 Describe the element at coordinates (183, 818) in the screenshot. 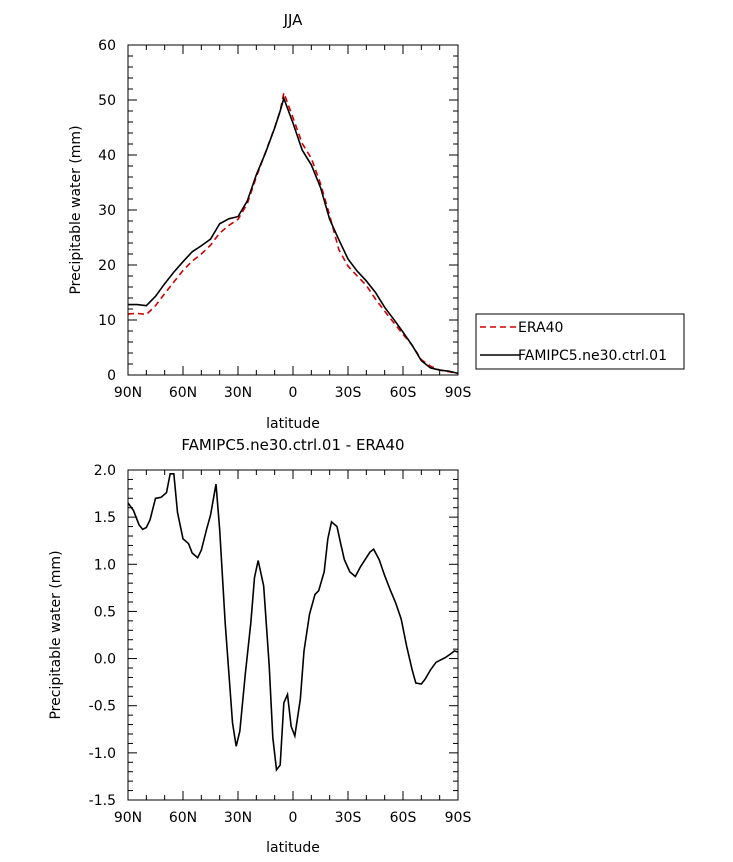

I see `bottom-x-tick-label: 60N` at that location.